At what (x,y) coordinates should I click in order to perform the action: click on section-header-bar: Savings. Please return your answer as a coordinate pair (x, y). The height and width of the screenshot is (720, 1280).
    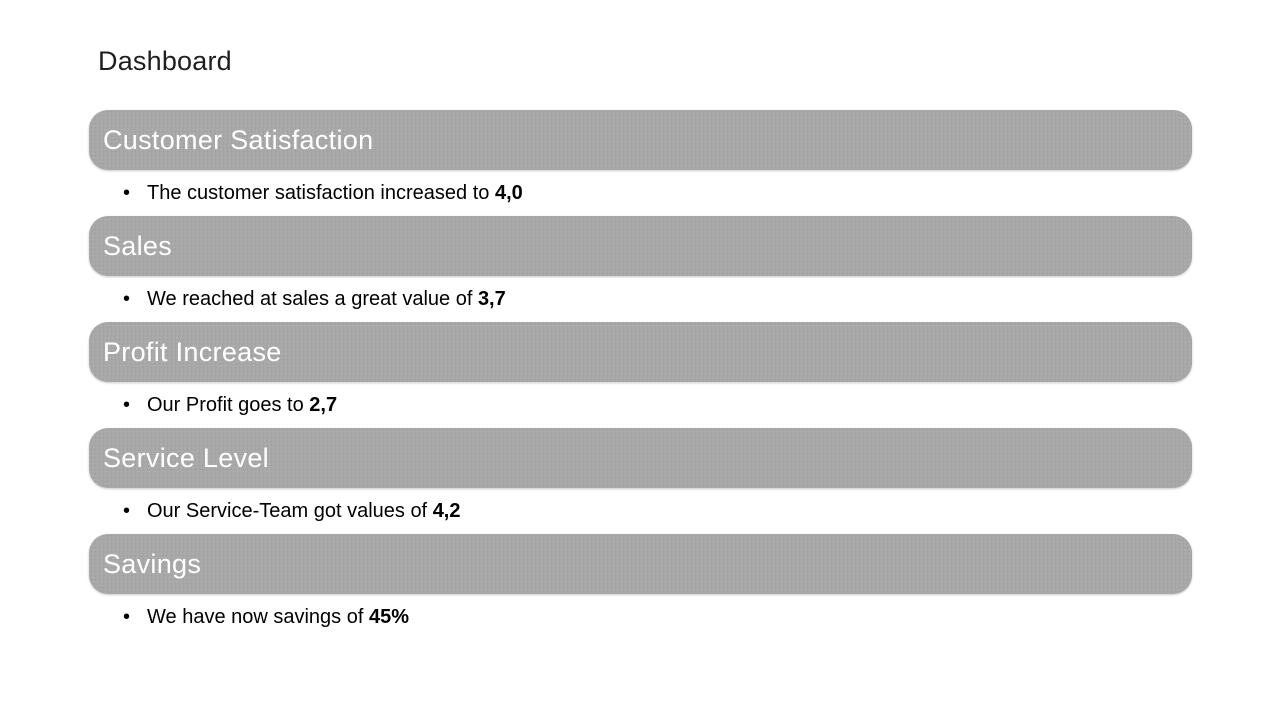
    Looking at the image, I should click on (640, 564).